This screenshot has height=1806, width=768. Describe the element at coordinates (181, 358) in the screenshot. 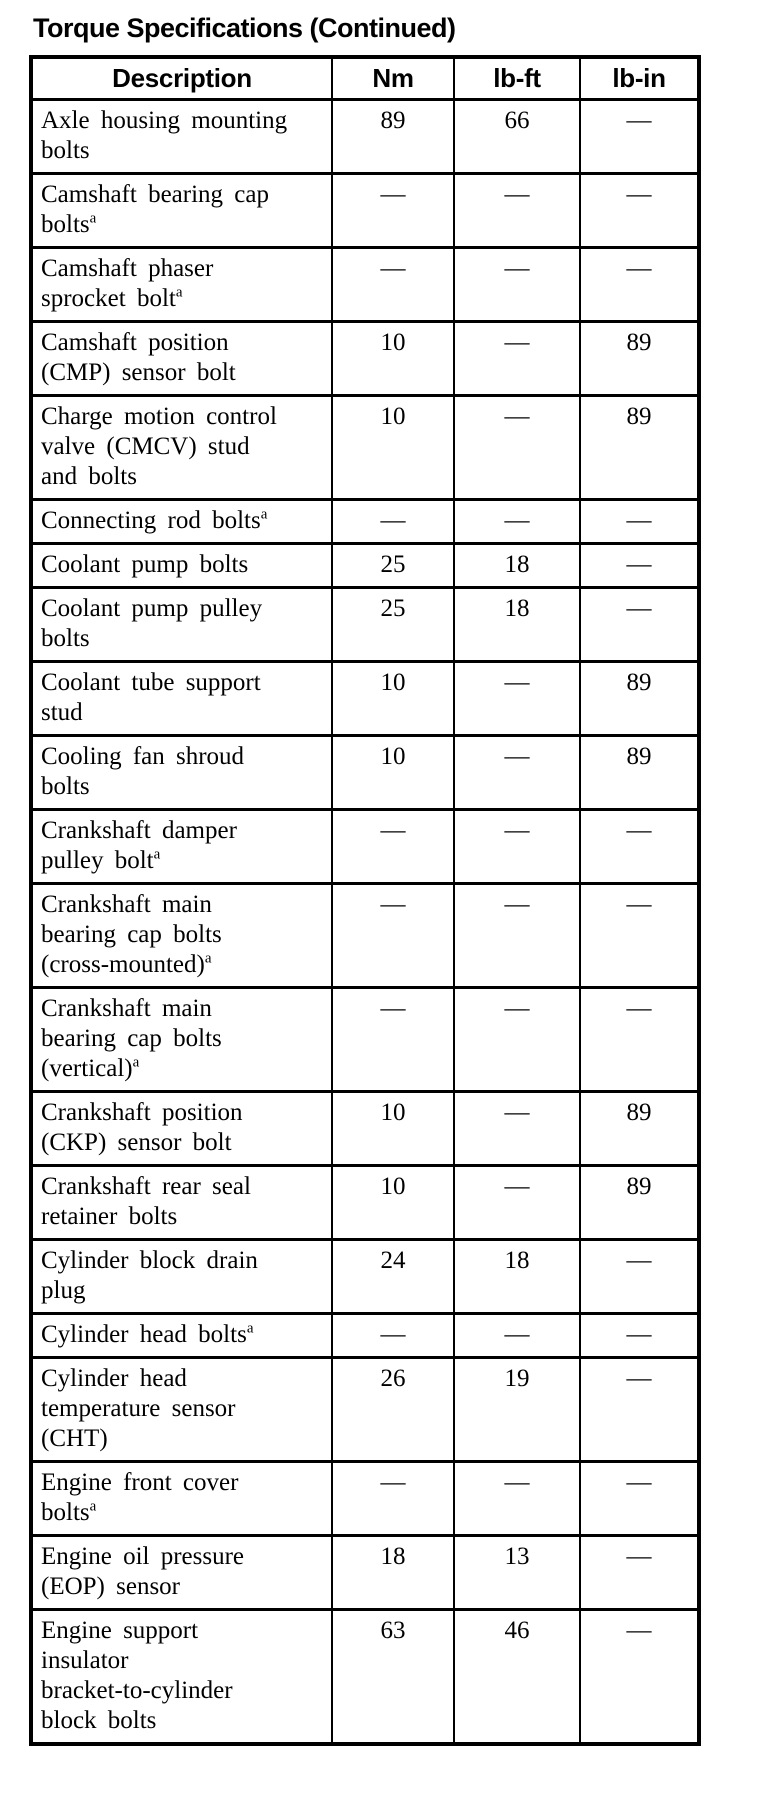

I see `description-cell: Camshaft position (CMP) sensor bolt` at that location.